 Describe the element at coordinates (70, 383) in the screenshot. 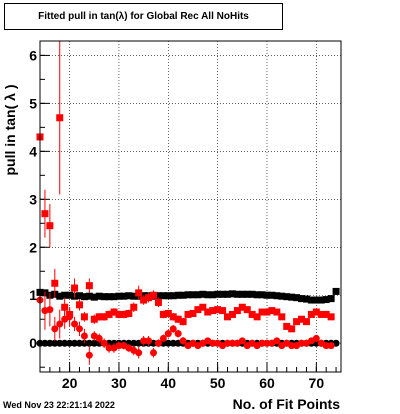

I see `x-tick-label: 20` at that location.